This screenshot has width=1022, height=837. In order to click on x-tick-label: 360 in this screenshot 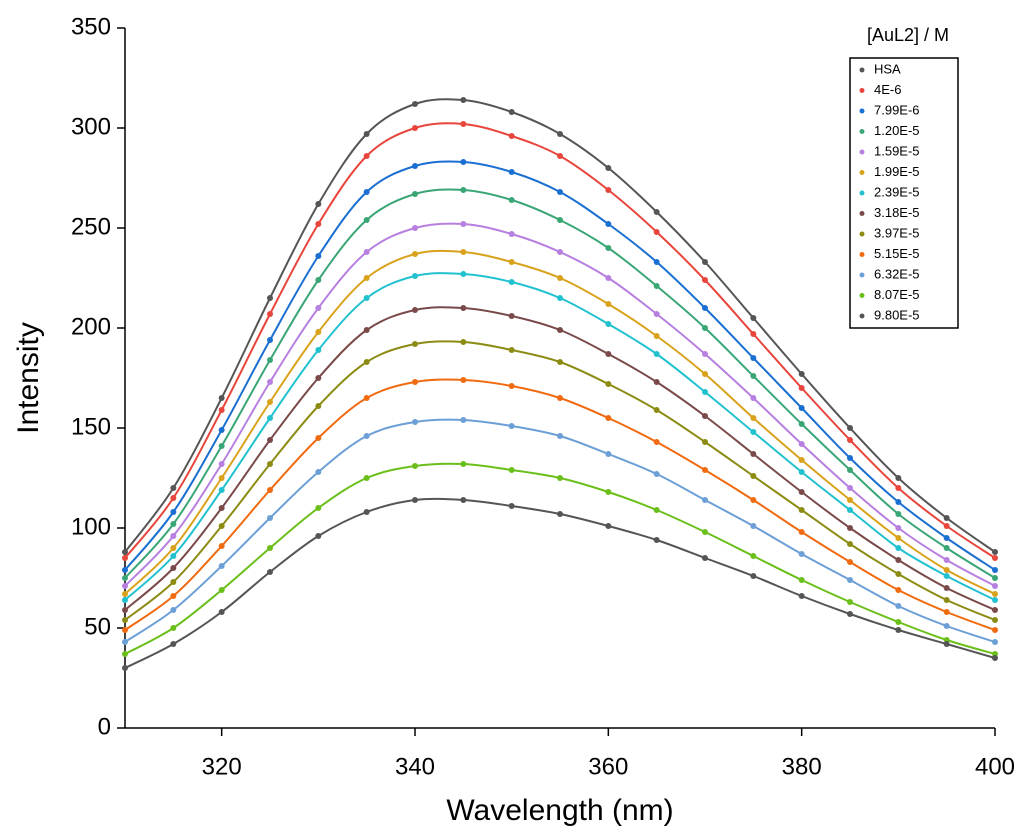, I will do `click(608, 766)`.